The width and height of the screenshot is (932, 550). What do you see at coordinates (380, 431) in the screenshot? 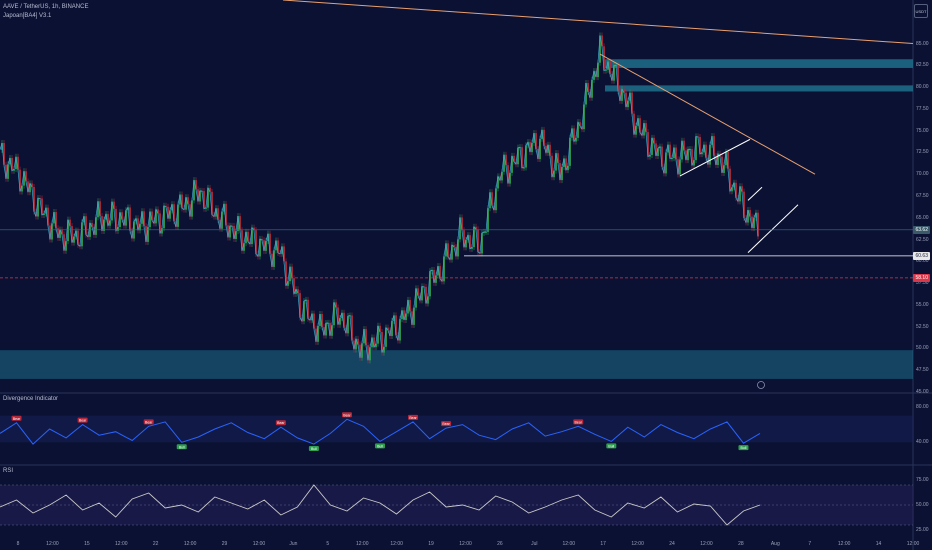
I see `divergence-line` at bounding box center [380, 431].